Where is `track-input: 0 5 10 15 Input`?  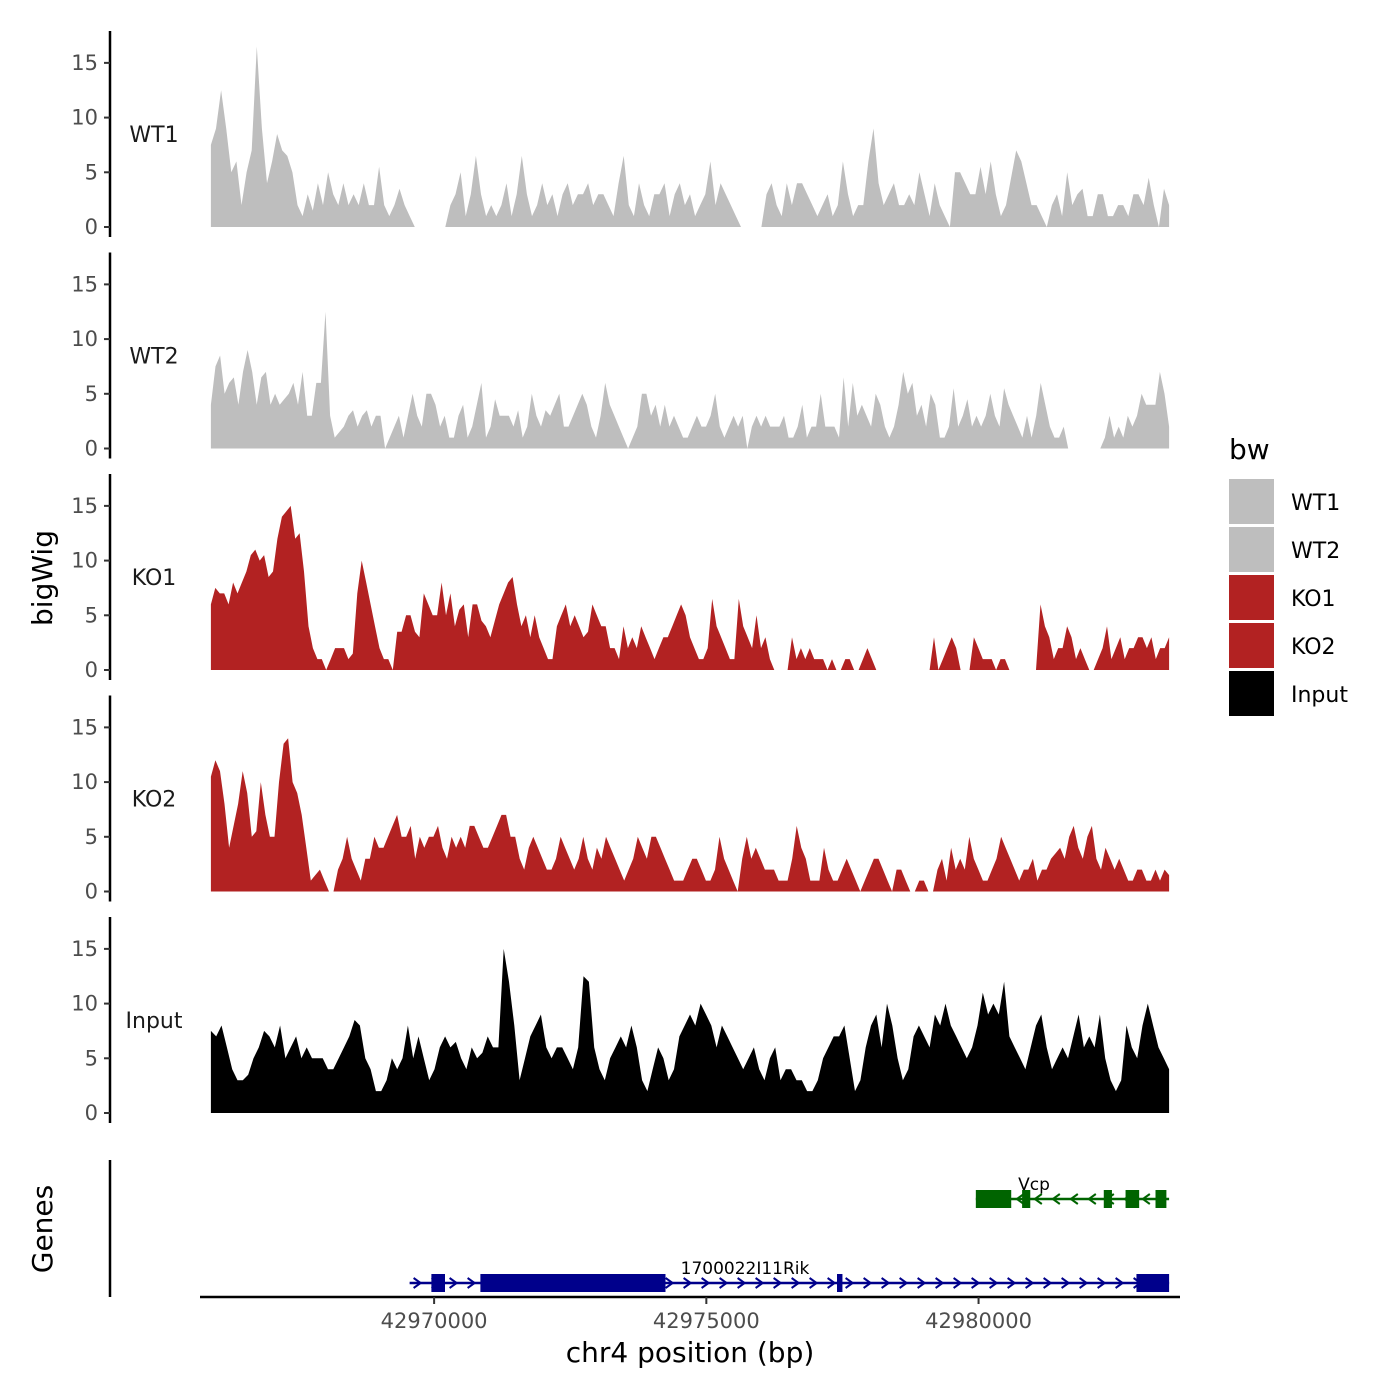
track-input: 0 5 10 15 Input is located at coordinates (620, 1021).